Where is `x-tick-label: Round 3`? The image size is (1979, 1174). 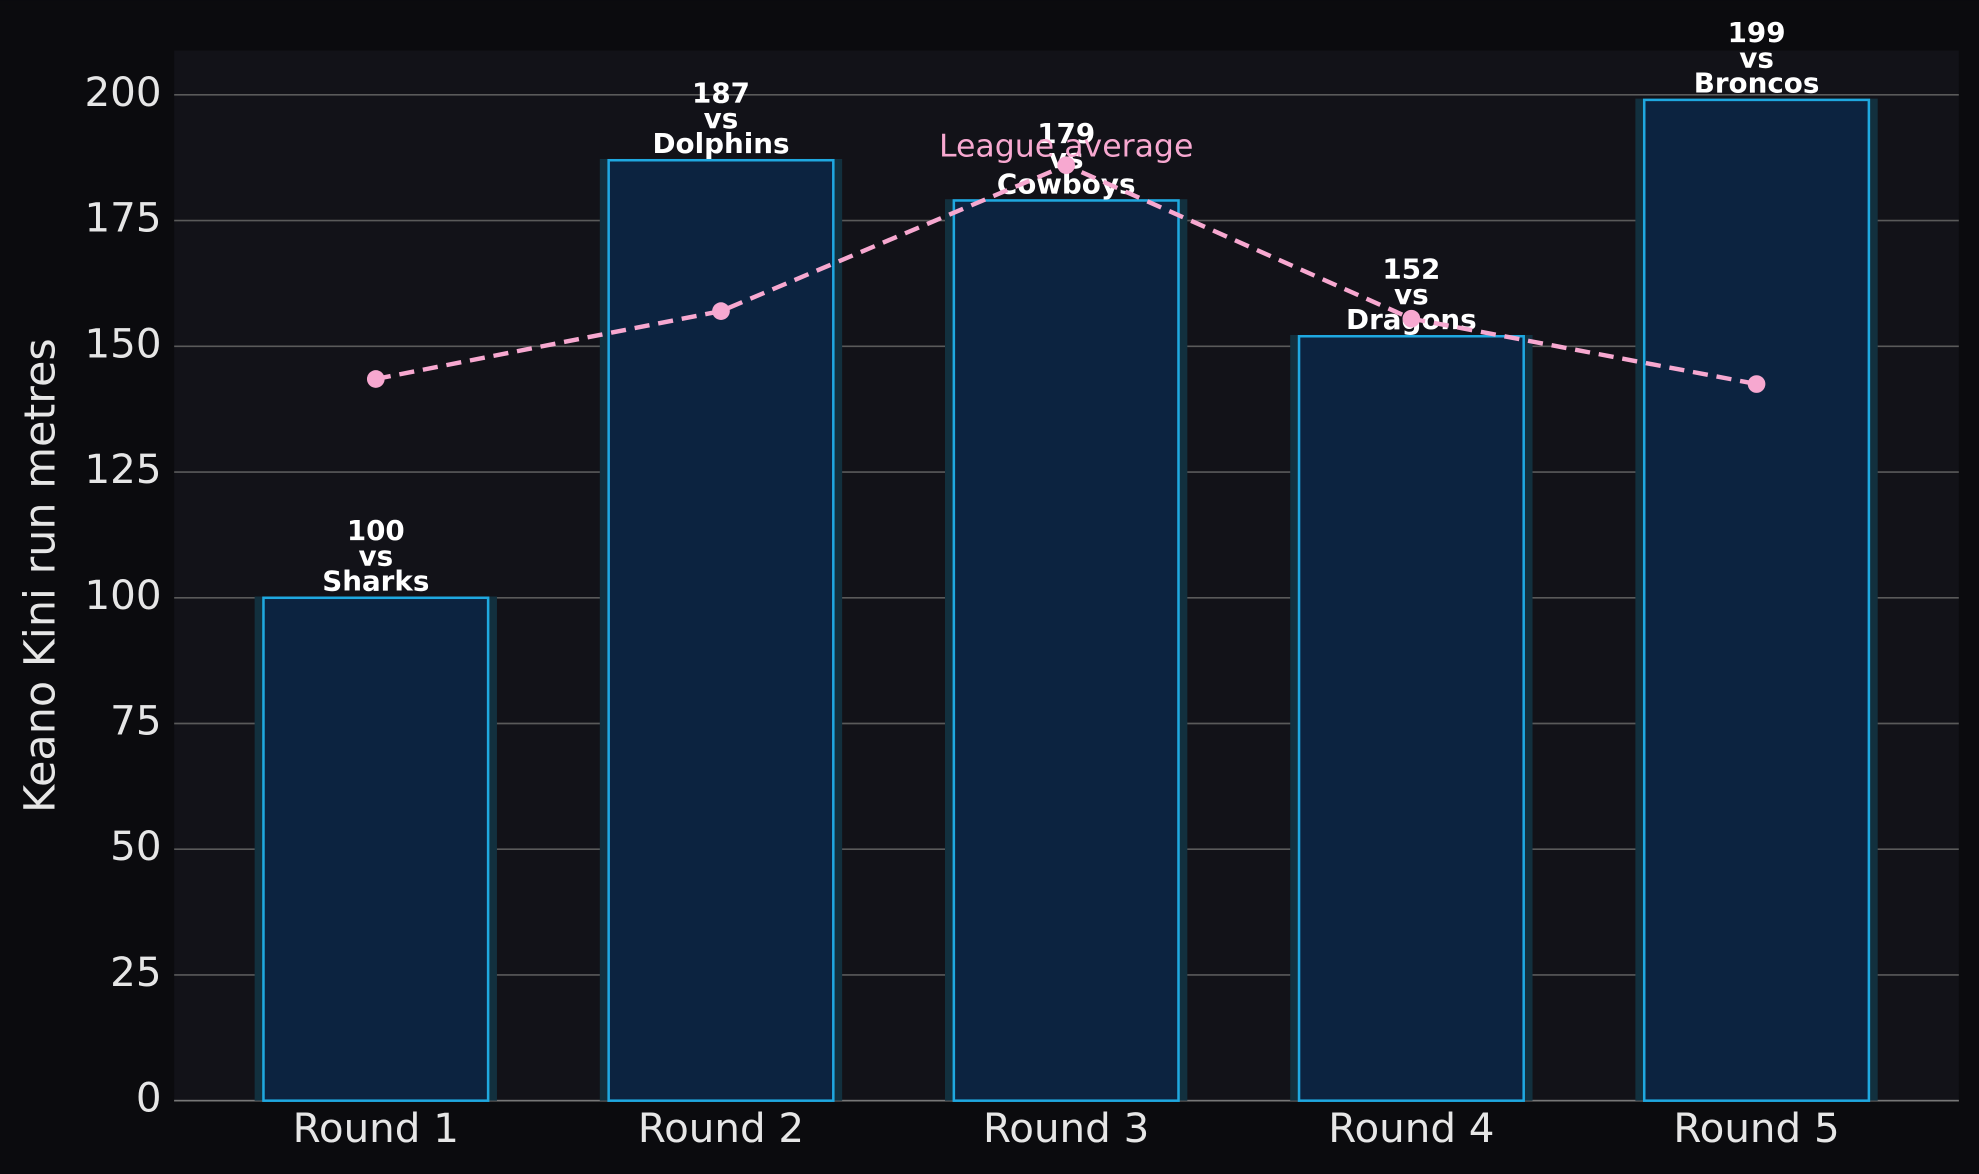 x-tick-label: Round 3 is located at coordinates (1066, 1128).